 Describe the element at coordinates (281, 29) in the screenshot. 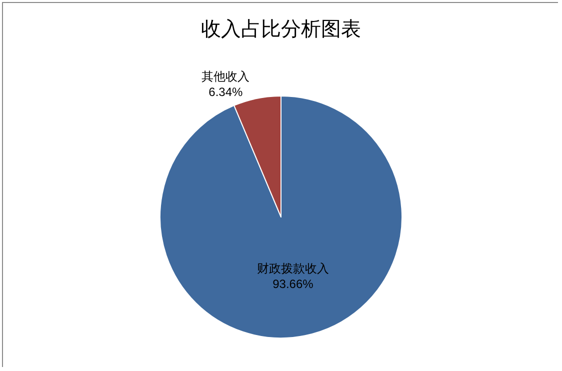

I see `chart-title: 收入占比分析图表` at that location.